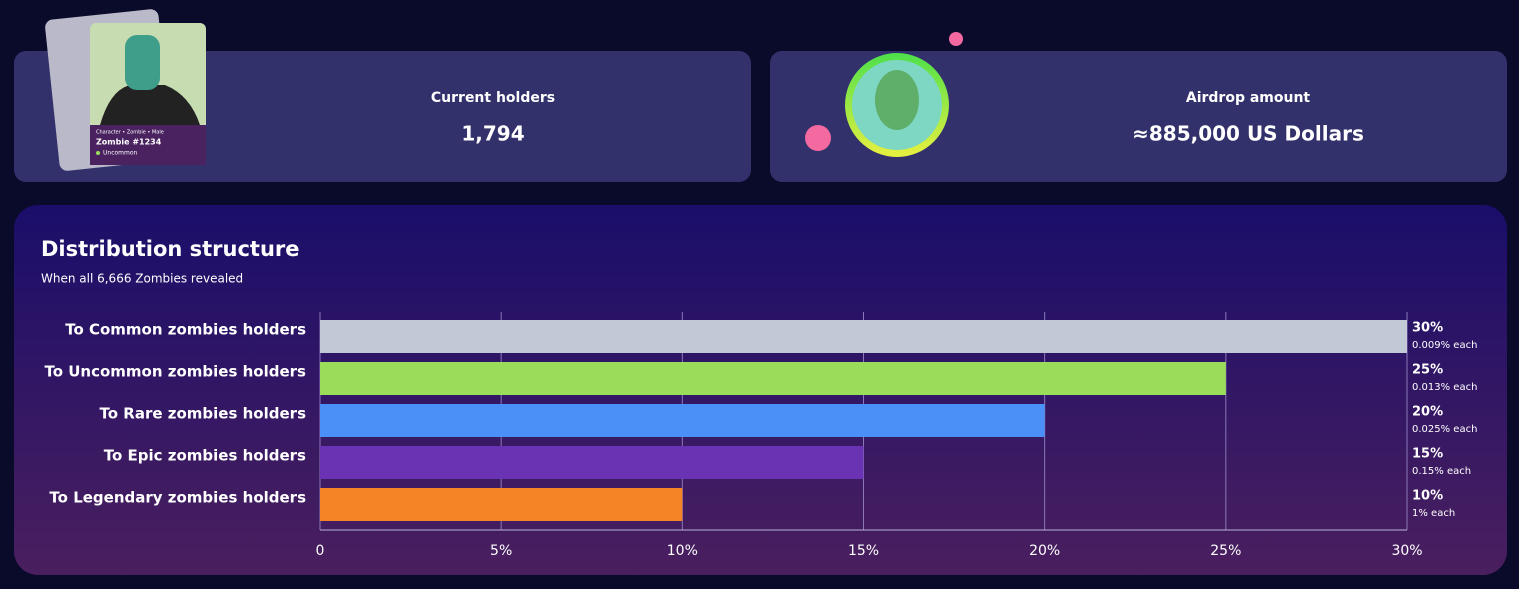 The height and width of the screenshot is (589, 1519). Describe the element at coordinates (1427, 328) in the screenshot. I see `value-label: 30%` at that location.